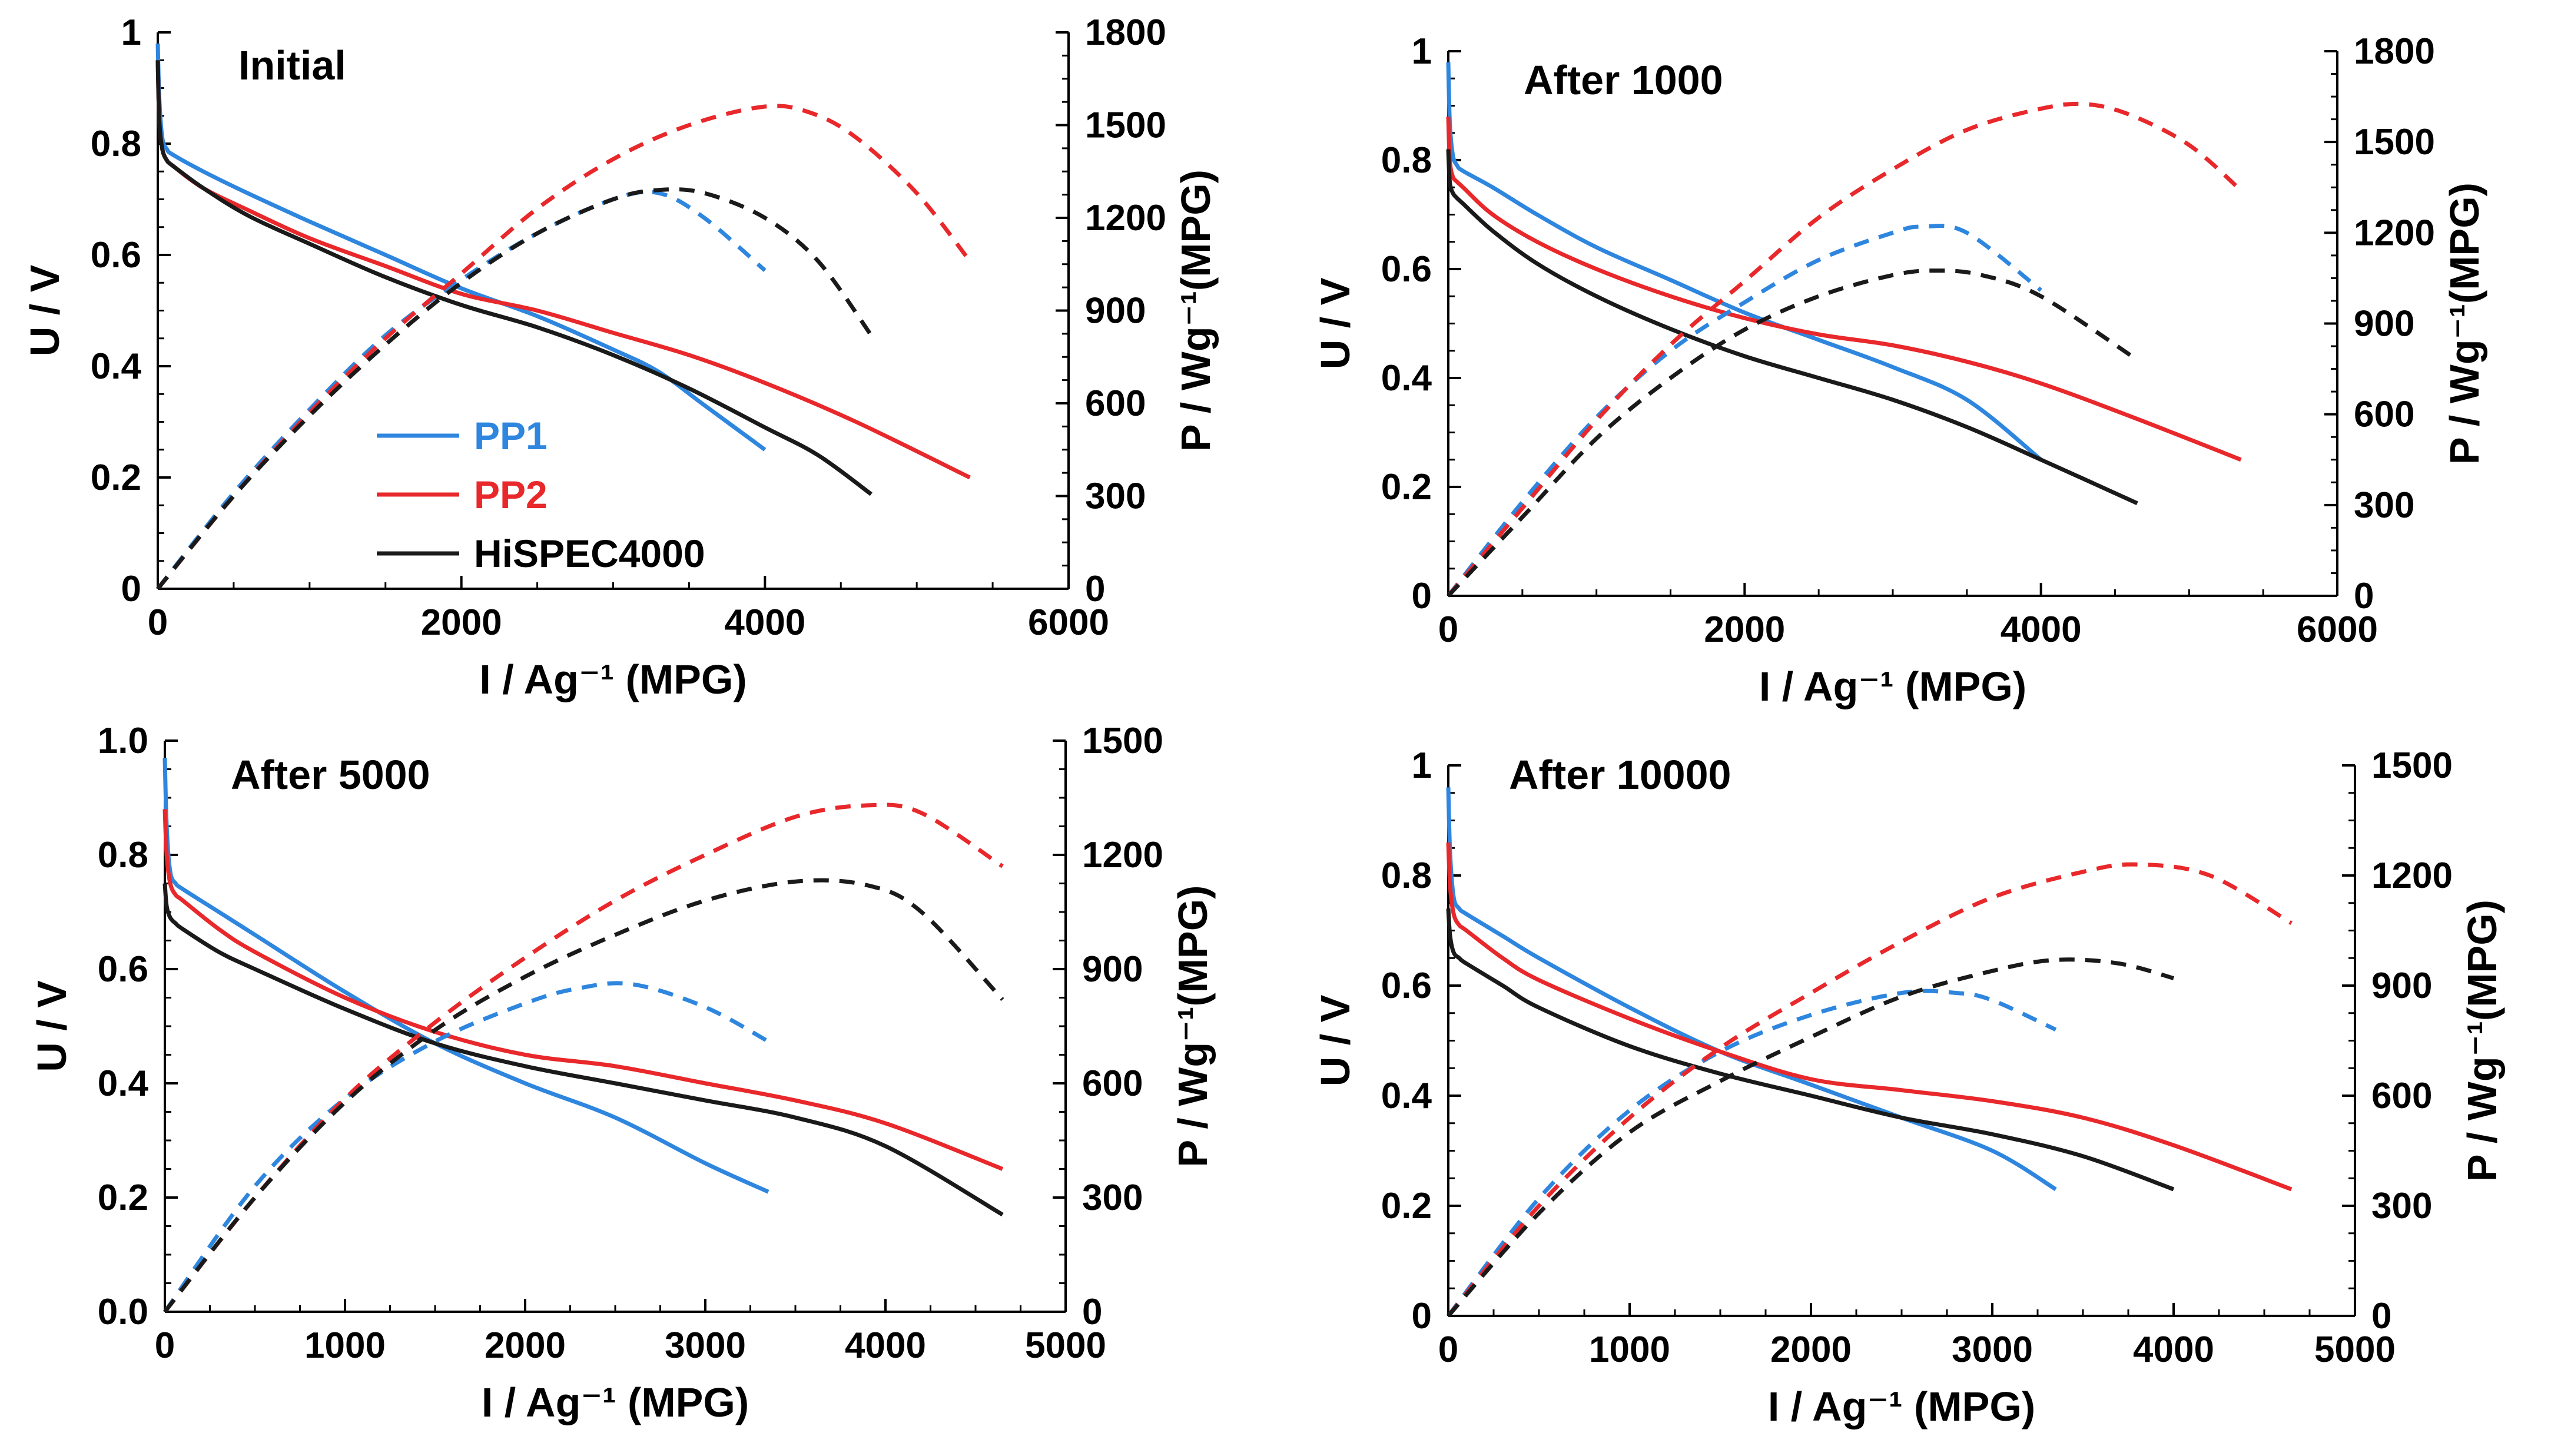 The height and width of the screenshot is (1456, 2561). What do you see at coordinates (511, 494) in the screenshot?
I see `legend-label: PP2` at bounding box center [511, 494].